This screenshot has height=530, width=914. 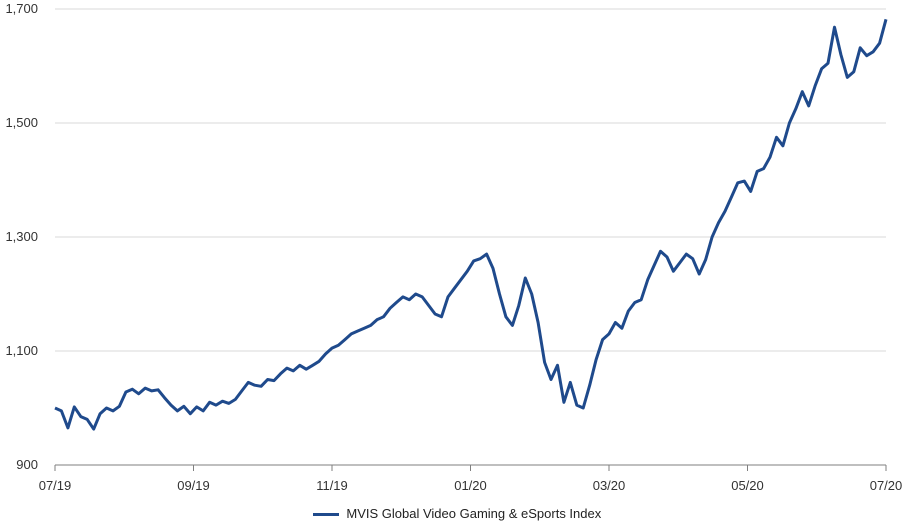 I want to click on x-tick-label: 03/20, so click(x=609, y=485).